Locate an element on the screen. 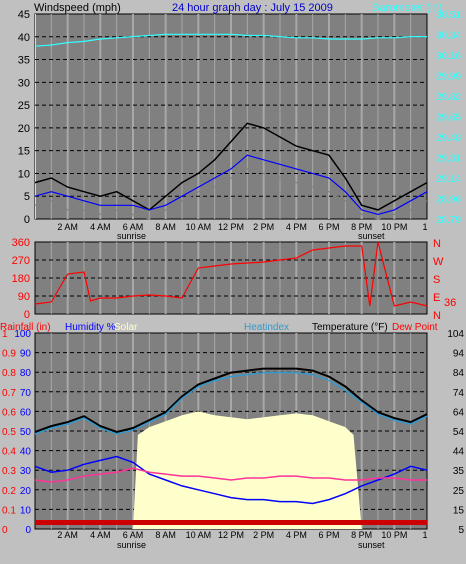 The width and height of the screenshot is (466, 564). windspeed-axis-title: Windspeed (mph) is located at coordinates (77, 8).